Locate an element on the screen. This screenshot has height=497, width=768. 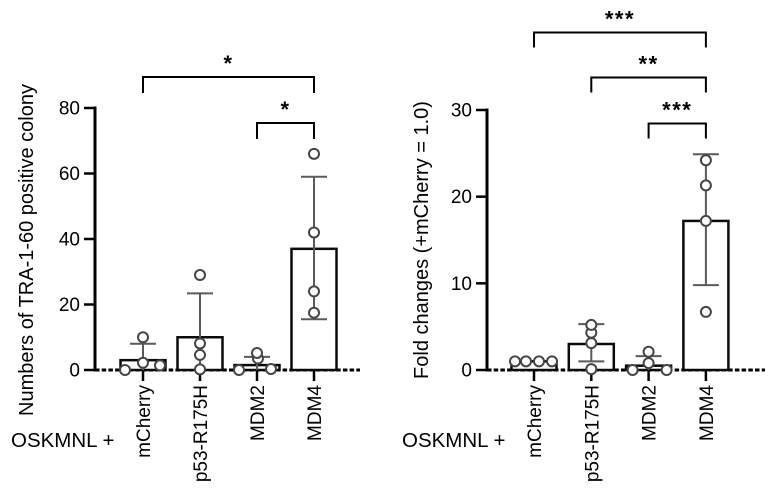
y-tick-label: 40 is located at coordinates (69, 240).